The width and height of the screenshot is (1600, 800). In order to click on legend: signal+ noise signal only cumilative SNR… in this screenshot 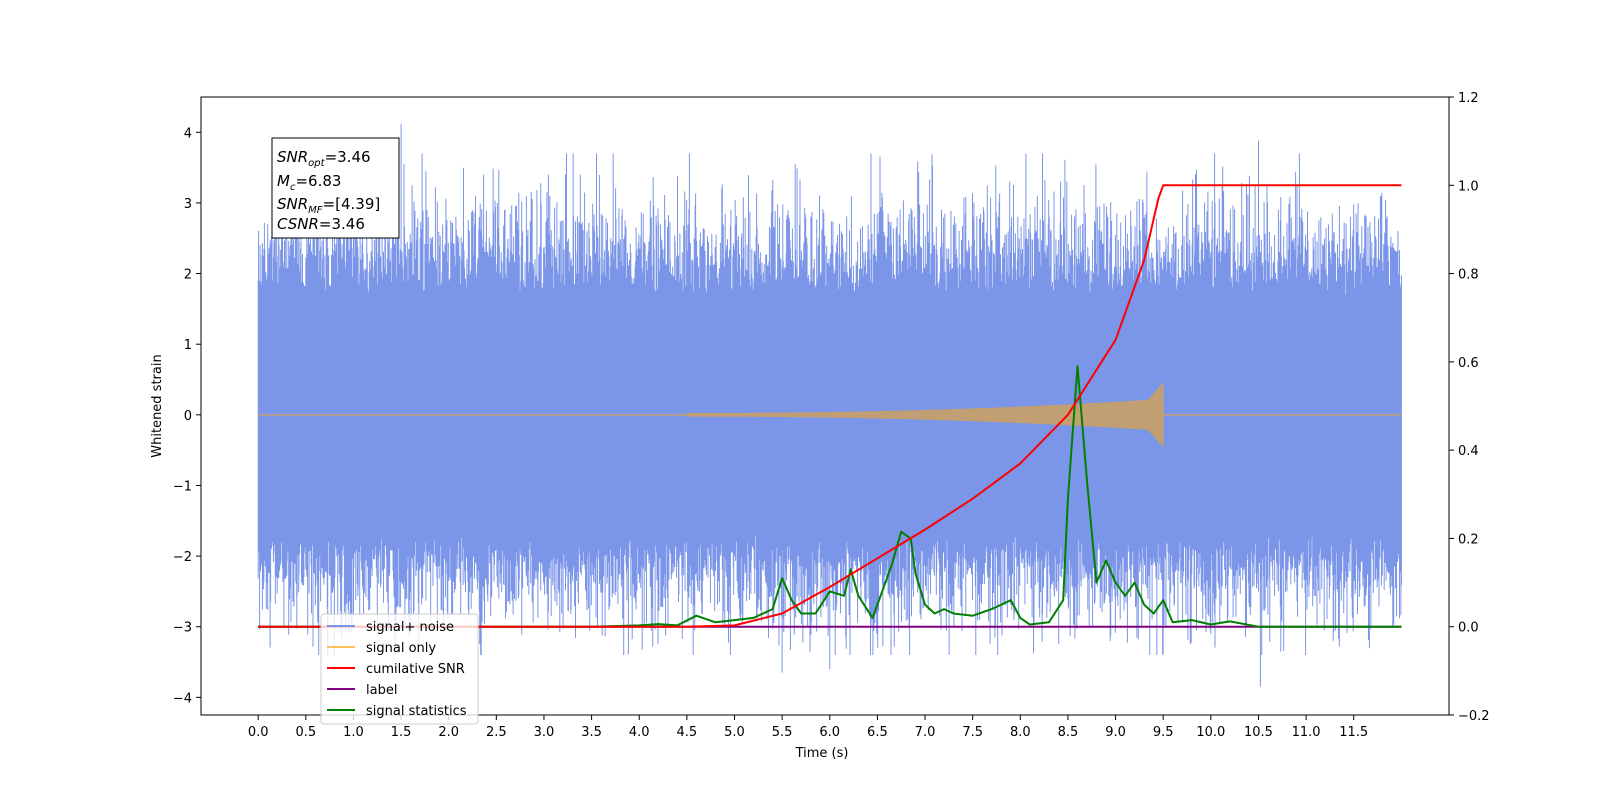, I will do `click(399, 669)`.